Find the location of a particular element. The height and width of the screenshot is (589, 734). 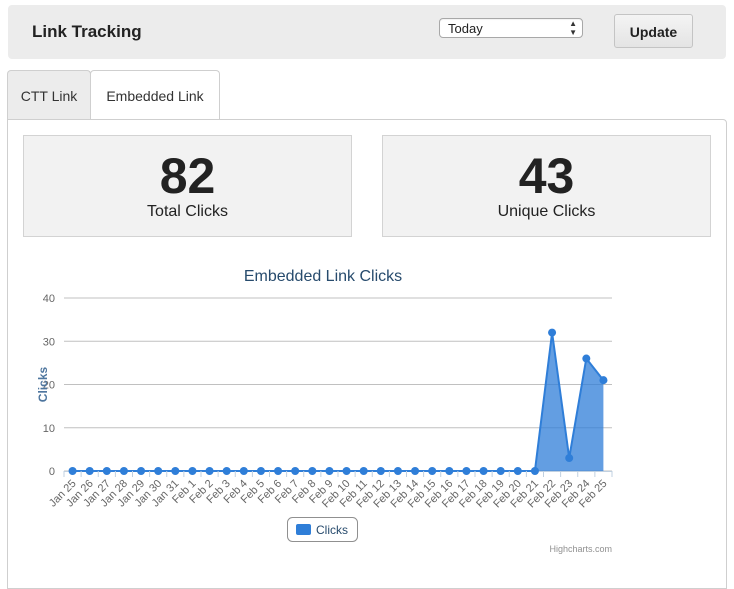

total-clicks-card: 82 Total Clicks is located at coordinates (187, 186).